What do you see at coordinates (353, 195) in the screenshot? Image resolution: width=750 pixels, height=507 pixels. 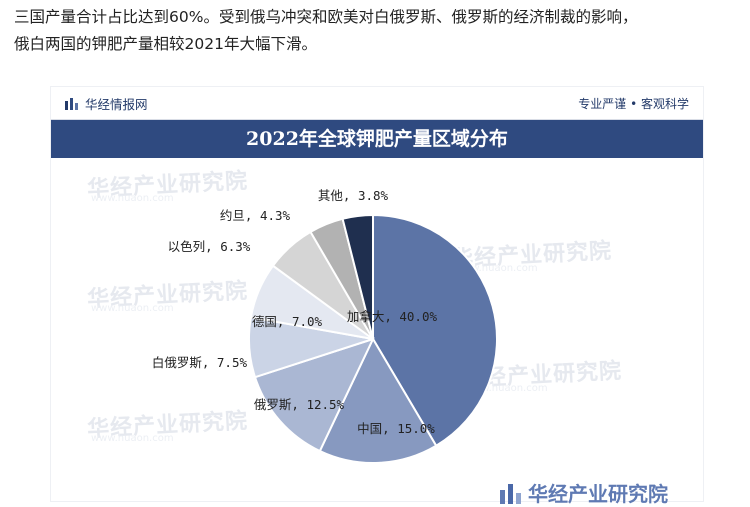 I see `data-label: 其他, 3.8%` at bounding box center [353, 195].